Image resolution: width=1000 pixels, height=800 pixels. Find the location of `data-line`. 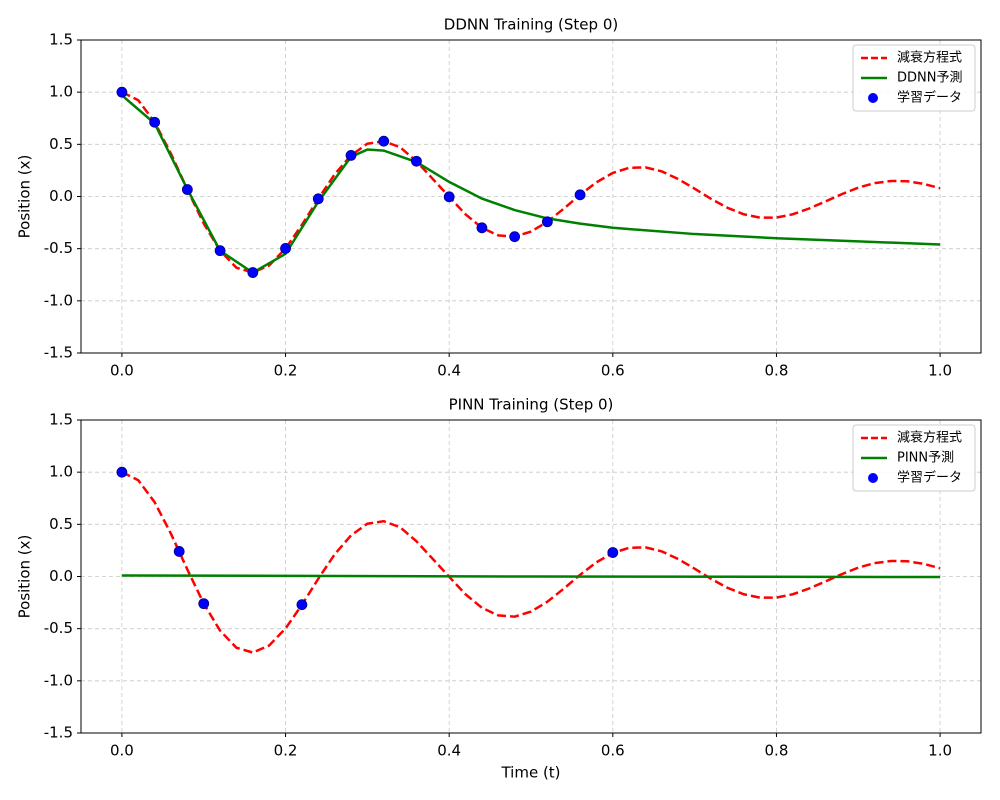

data-line is located at coordinates (531, 576).